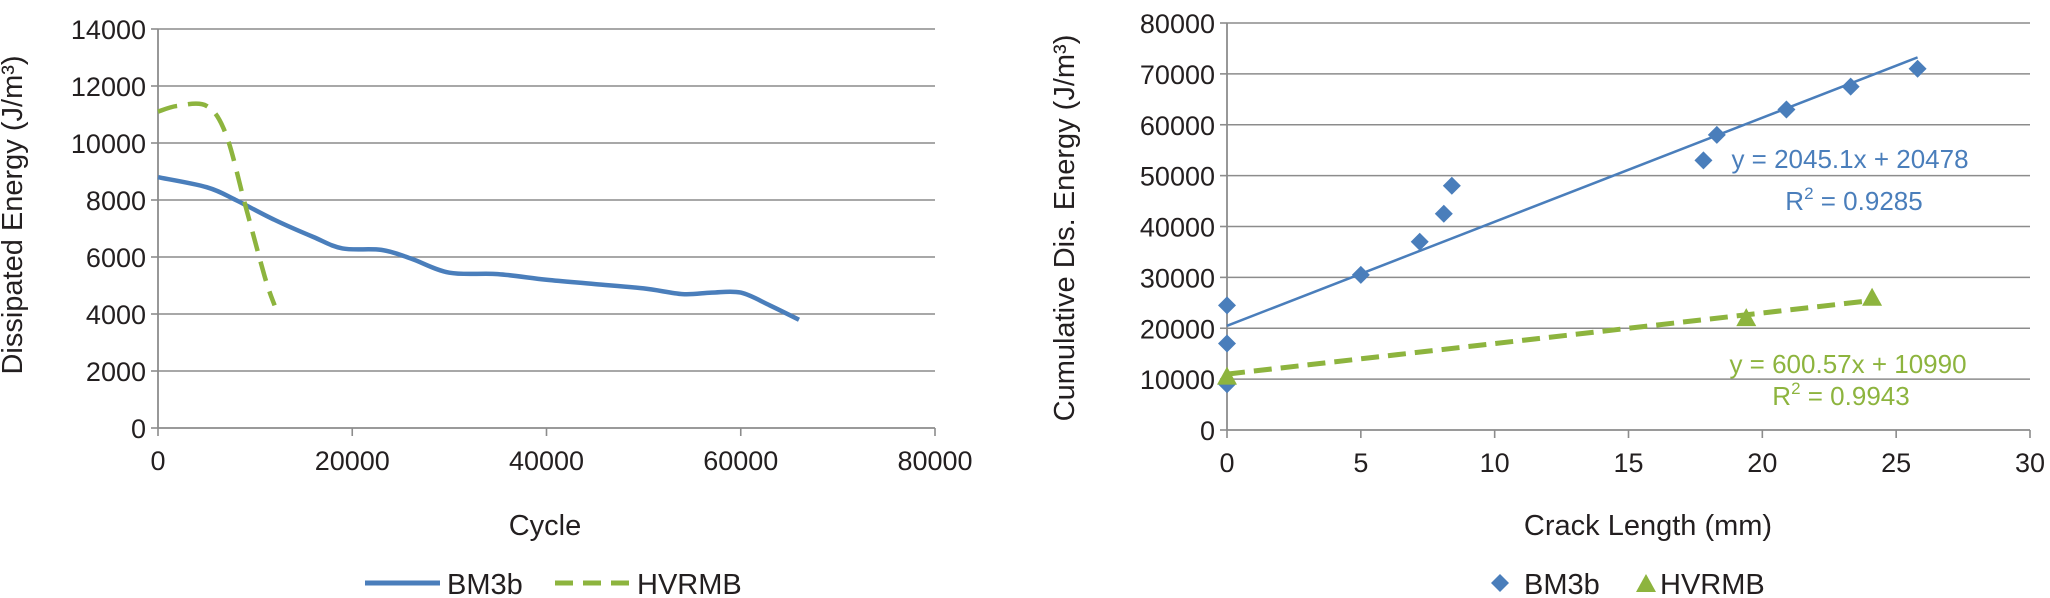 Image resolution: width=2050 pixels, height=598 pixels. I want to click on chart1-y-tick-label: 2000, so click(116, 372).